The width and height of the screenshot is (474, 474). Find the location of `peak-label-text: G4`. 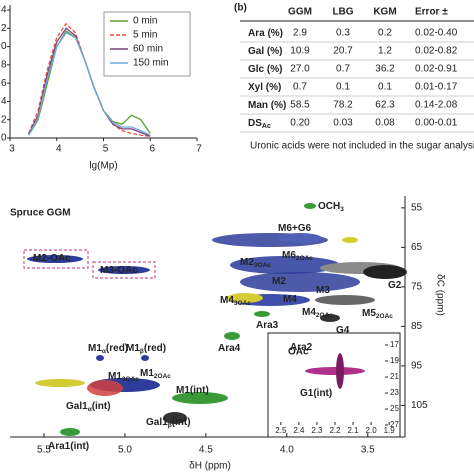

peak-label-text: G4 is located at coordinates (343, 330).